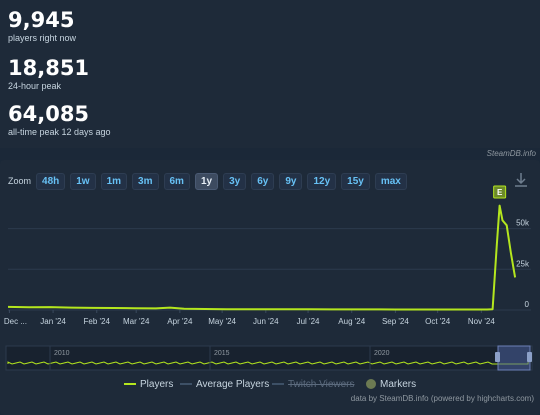 This screenshot has height=415, width=540. What do you see at coordinates (481, 321) in the screenshot?
I see `x-tick-label: Nov '24` at bounding box center [481, 321].